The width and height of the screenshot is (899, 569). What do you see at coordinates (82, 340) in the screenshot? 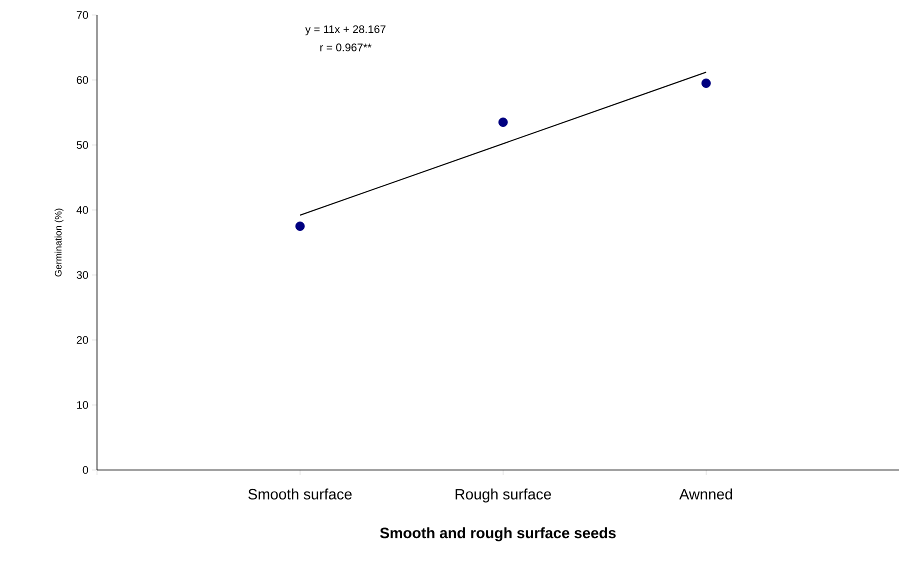
I see `y-tick-label: 20` at bounding box center [82, 340].